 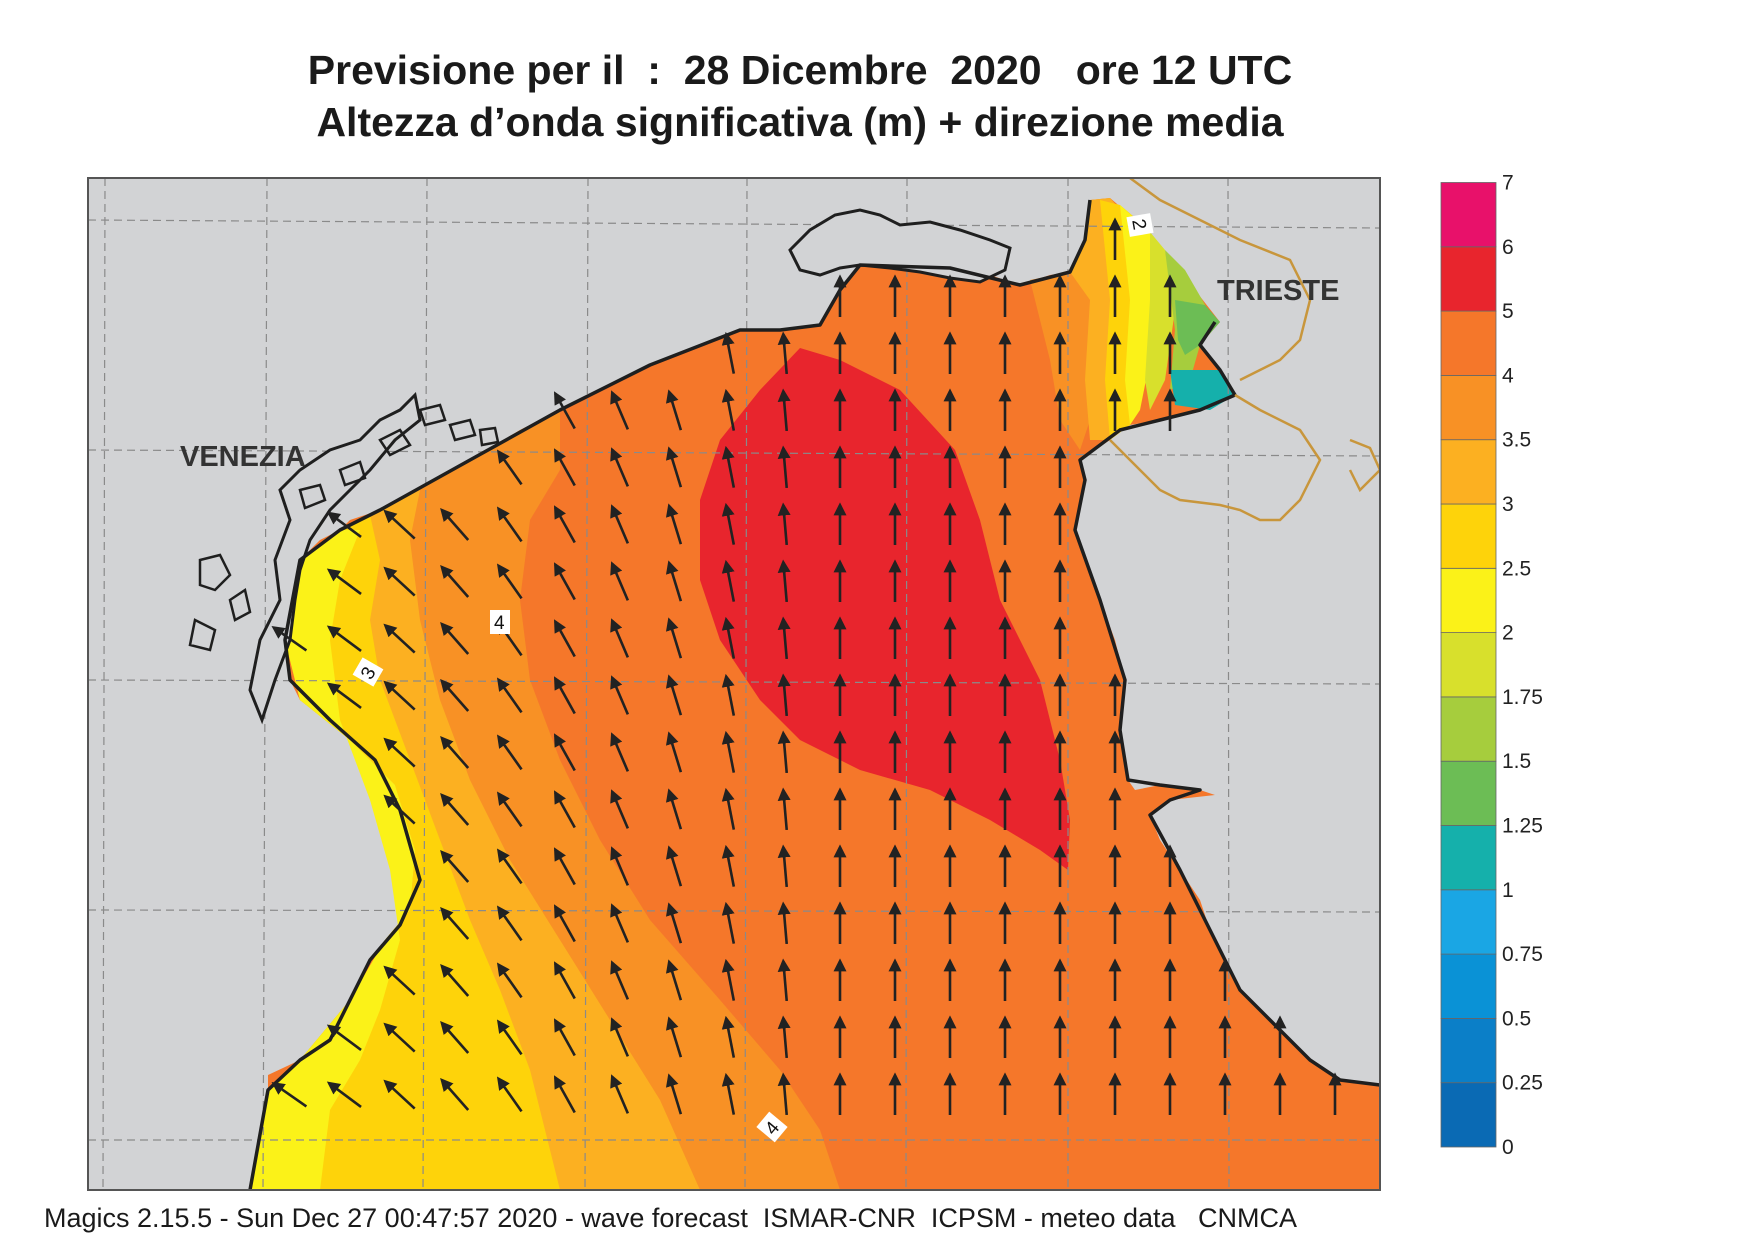 I want to click on legend-tick-label: 7, so click(x=1508, y=183).